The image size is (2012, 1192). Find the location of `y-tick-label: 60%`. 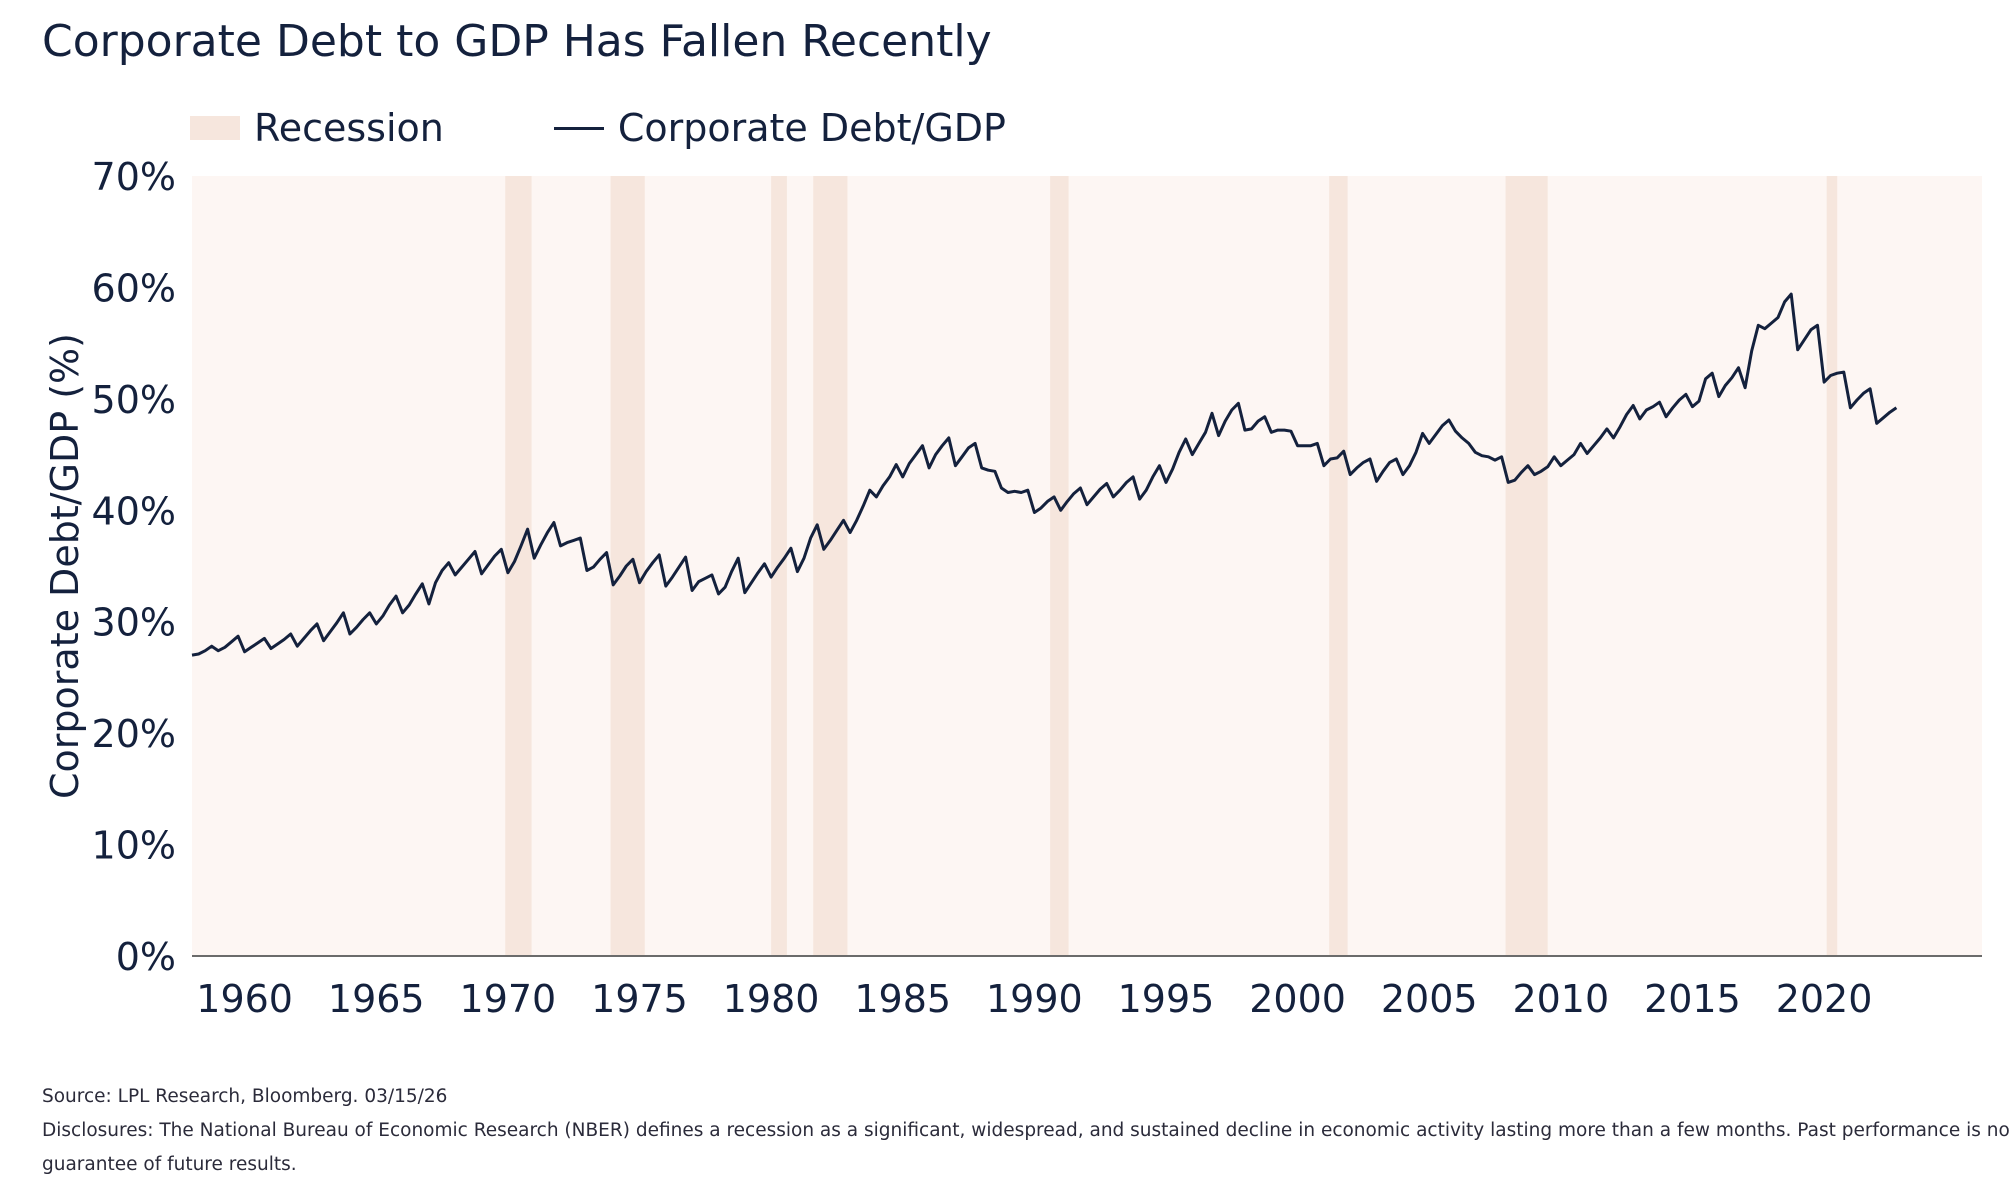

y-tick-label: 60% is located at coordinates (134, 288).